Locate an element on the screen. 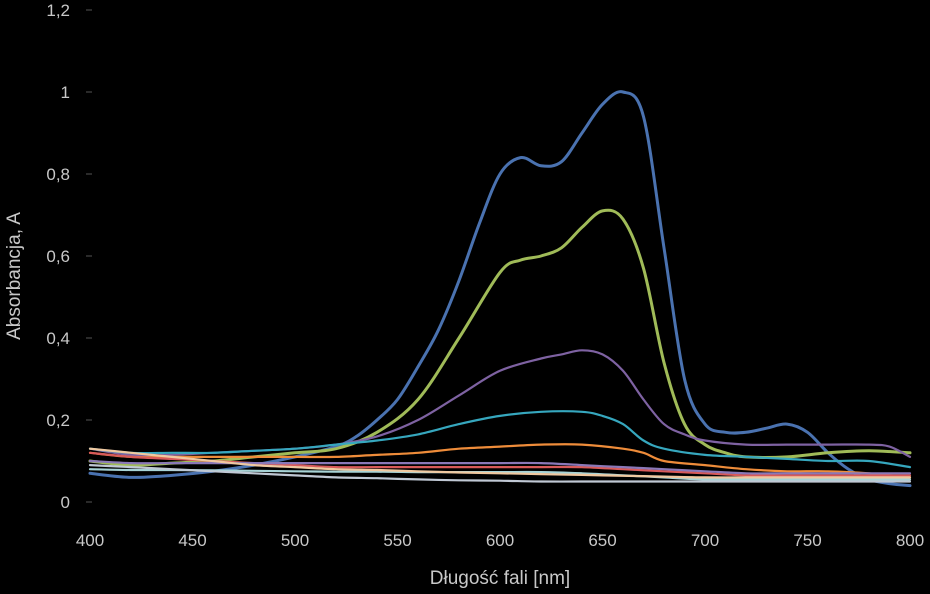 The height and width of the screenshot is (594, 930). x-tick-label: 650 is located at coordinates (602, 540).